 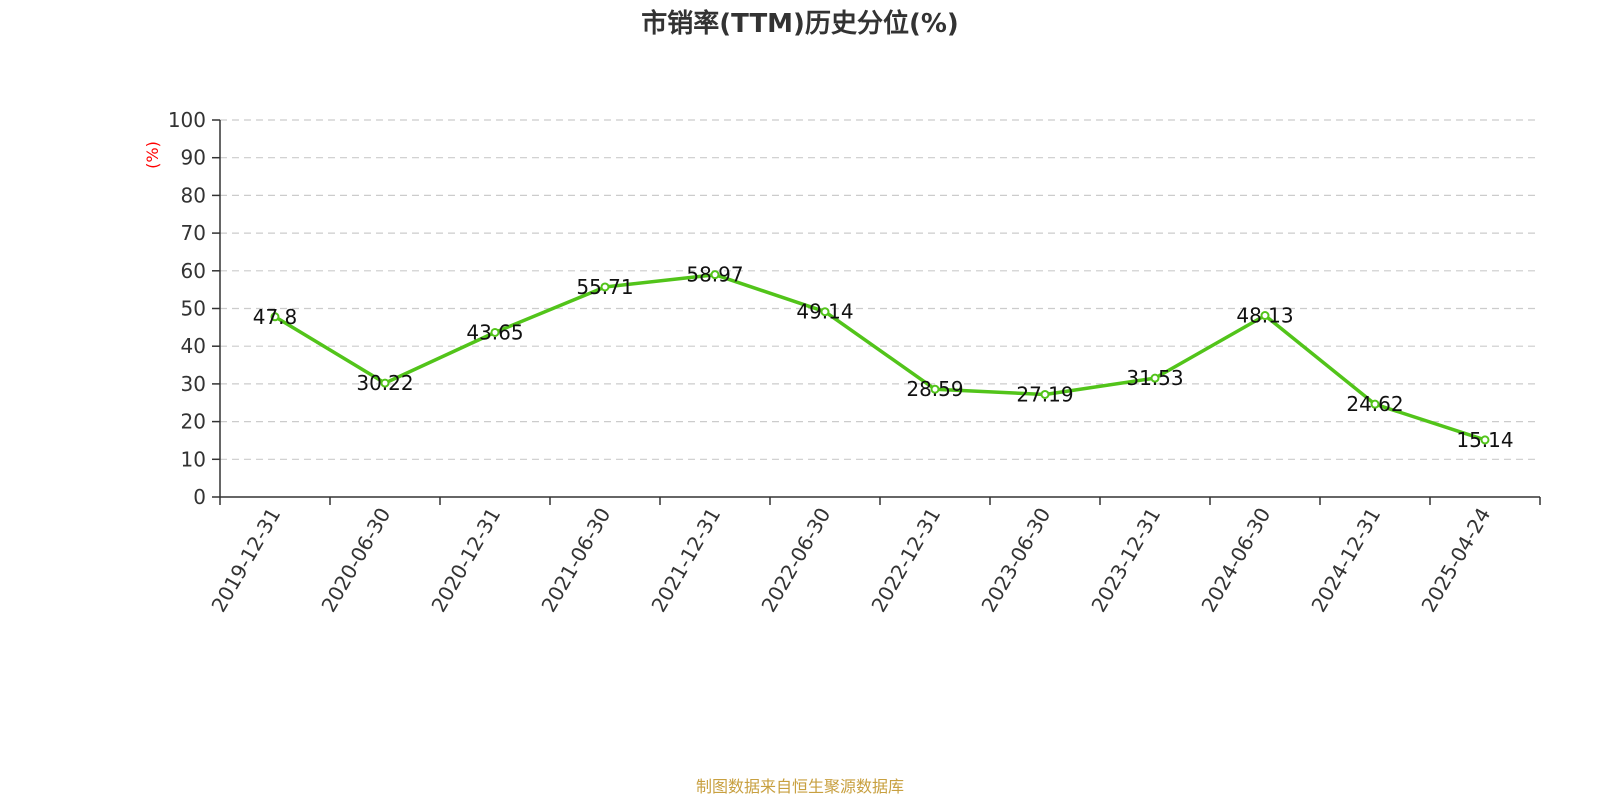 I want to click on y-tick-label: 10, so click(x=193, y=459).